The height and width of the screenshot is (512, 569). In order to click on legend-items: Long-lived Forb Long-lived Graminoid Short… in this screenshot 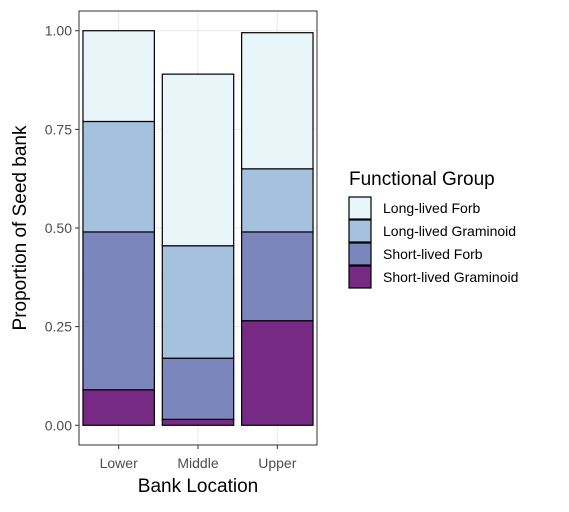, I will do `click(433, 242)`.